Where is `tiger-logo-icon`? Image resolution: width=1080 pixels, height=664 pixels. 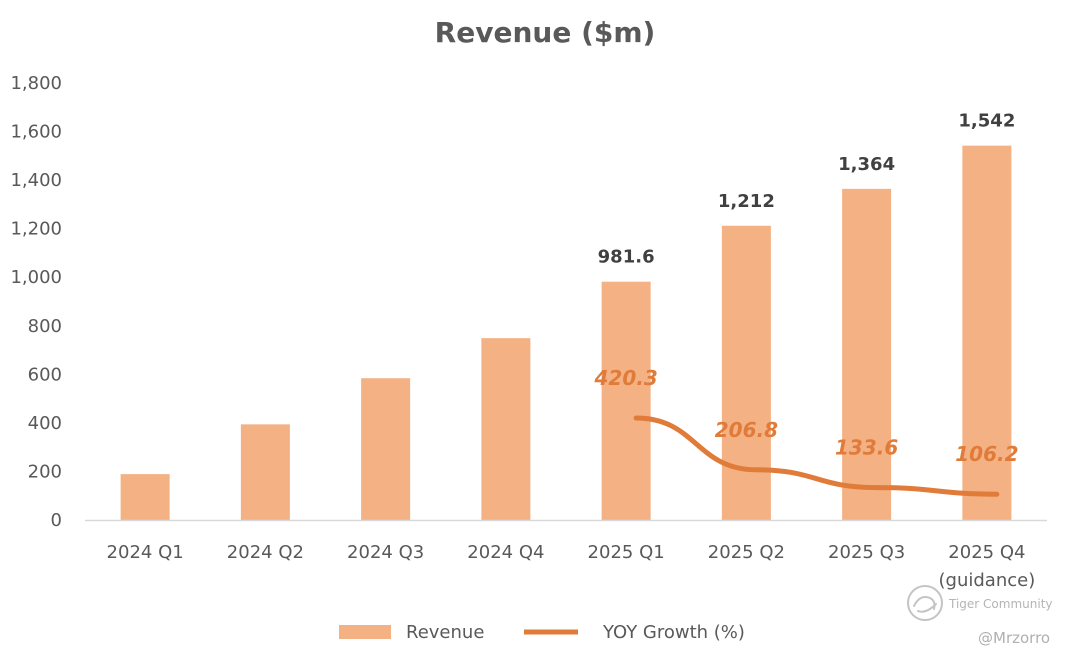
tiger-logo-icon is located at coordinates (925, 603).